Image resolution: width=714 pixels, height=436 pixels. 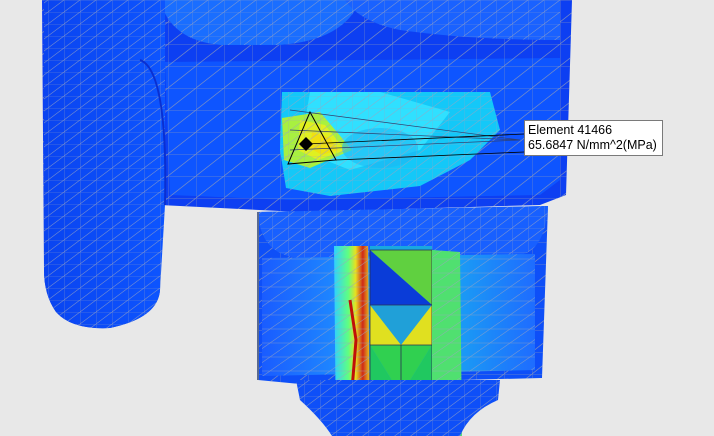 I want to click on probe-tooltip: Element 41466 65.6847 N/mm^2(MPa), so click(x=593, y=138).